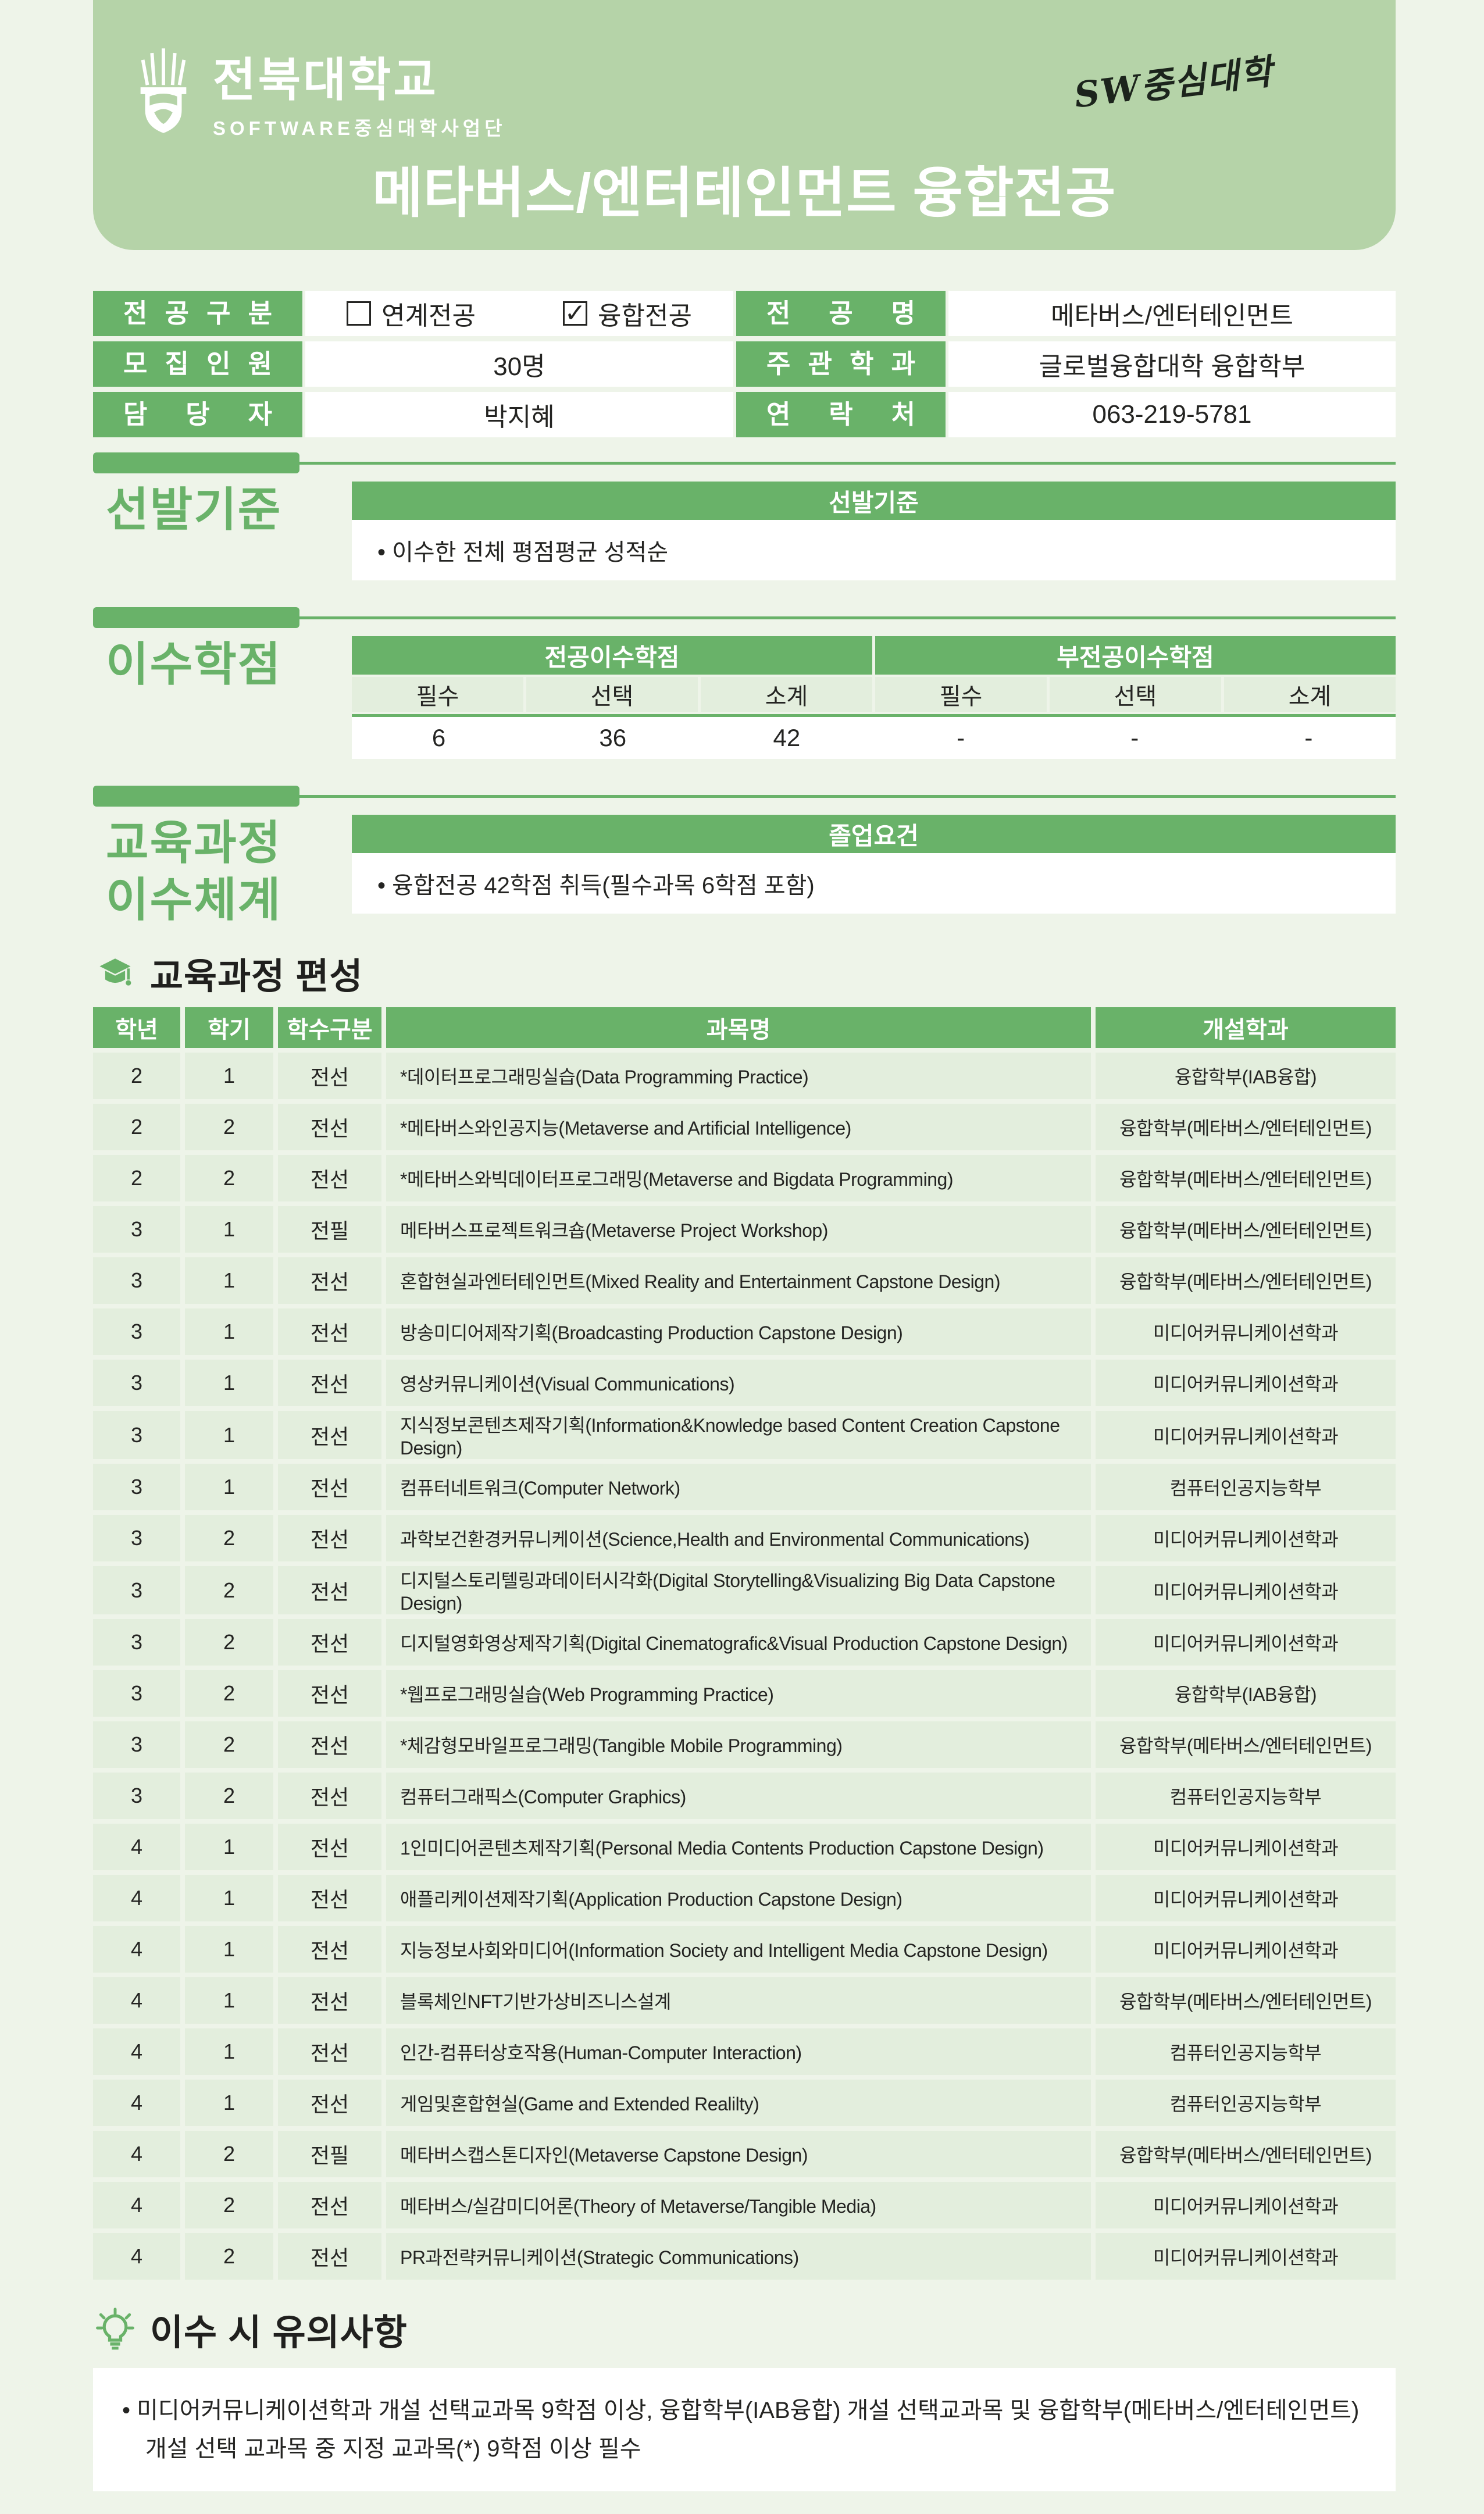  Describe the element at coordinates (874, 715) in the screenshot. I see `credits-divider` at that location.